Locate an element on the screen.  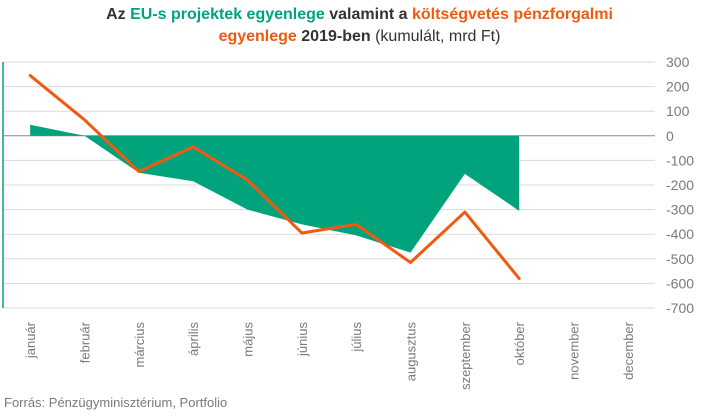
title-line-2: egyenlege 2019-ben (kumulált, mrd Ft) is located at coordinates (359, 37).